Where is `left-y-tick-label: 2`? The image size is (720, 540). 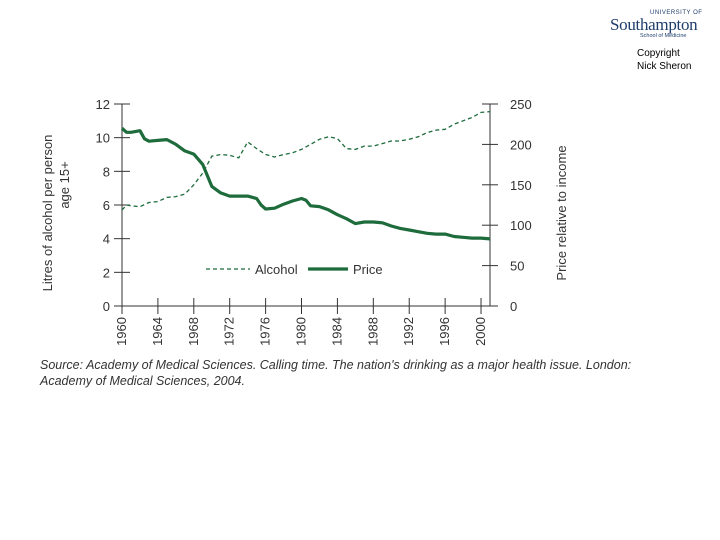 left-y-tick-label: 2 is located at coordinates (106, 272).